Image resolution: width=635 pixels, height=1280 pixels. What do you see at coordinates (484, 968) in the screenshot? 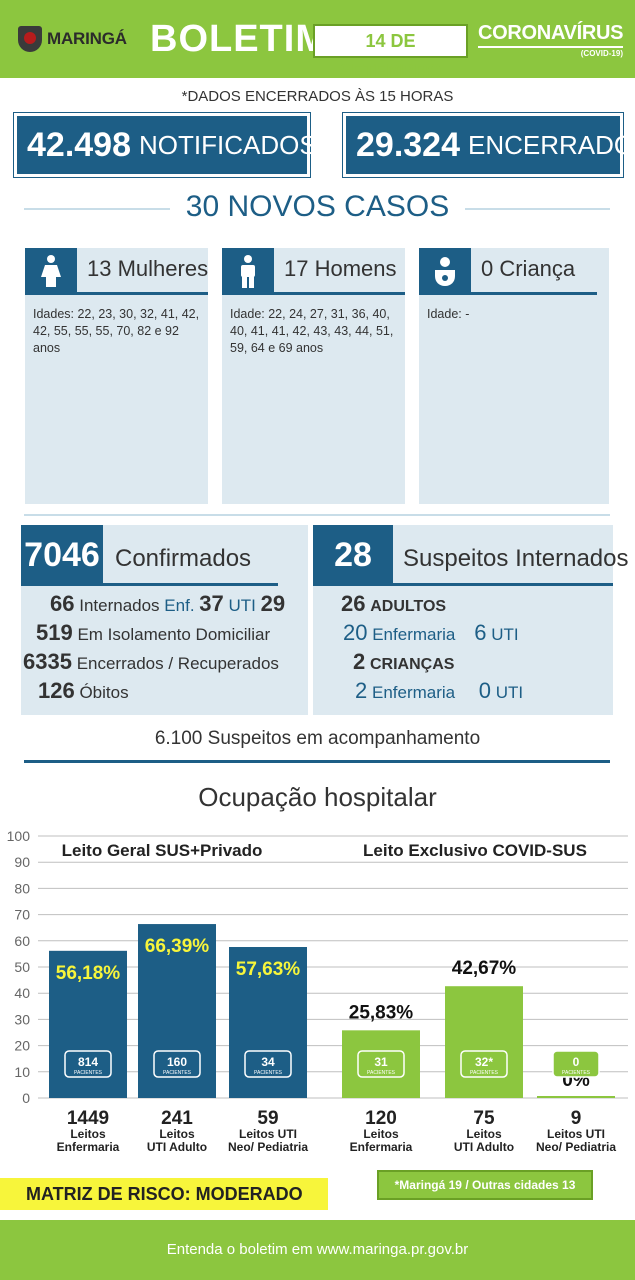
I see `bar-percent-label: 42,67%` at bounding box center [484, 968].